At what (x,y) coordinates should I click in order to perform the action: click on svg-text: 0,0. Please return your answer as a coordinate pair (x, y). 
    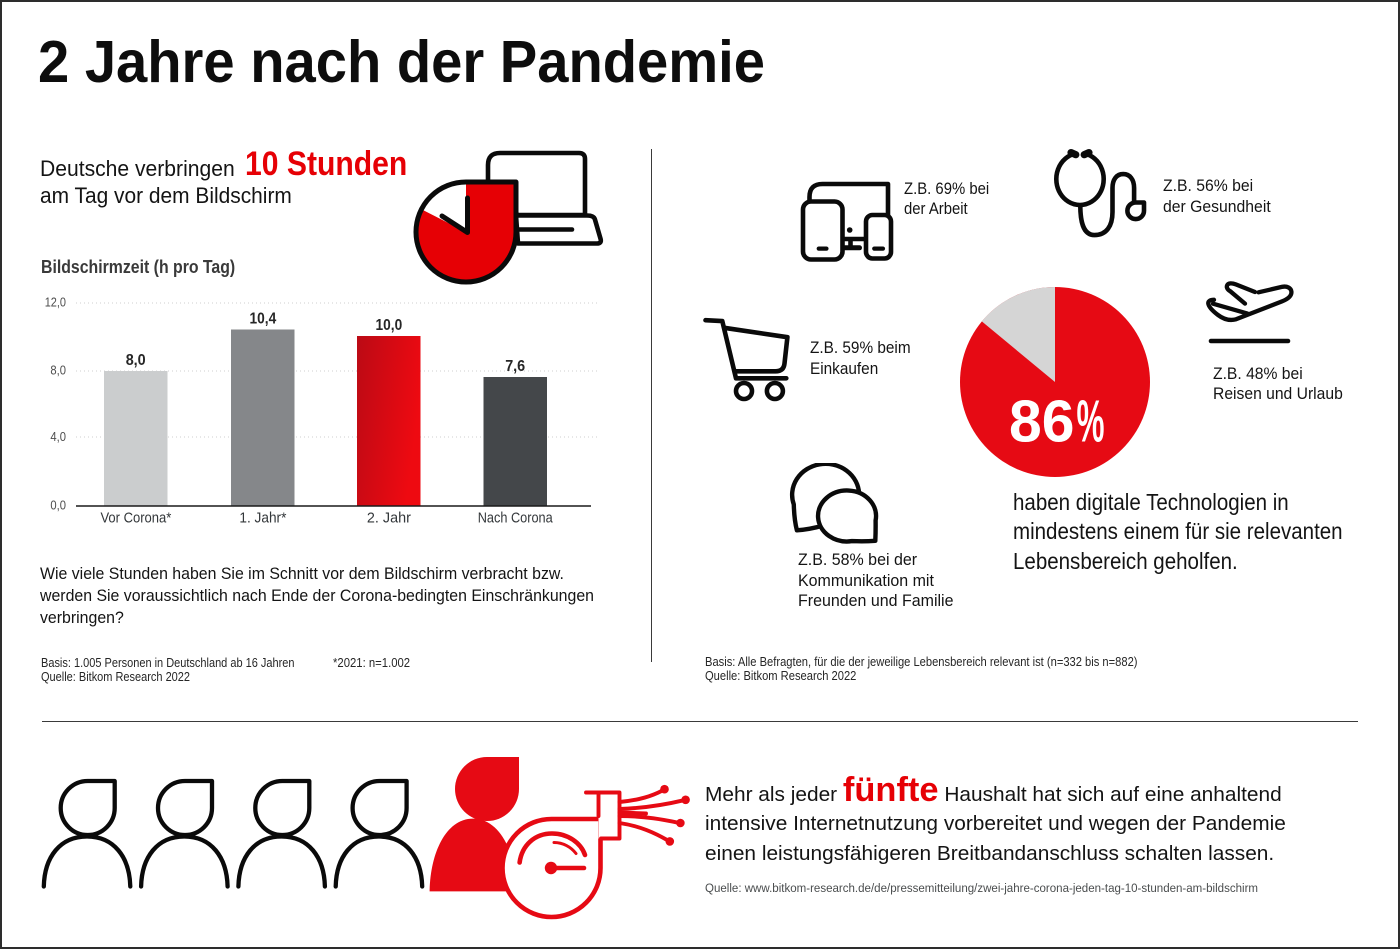
    Looking at the image, I should click on (58, 505).